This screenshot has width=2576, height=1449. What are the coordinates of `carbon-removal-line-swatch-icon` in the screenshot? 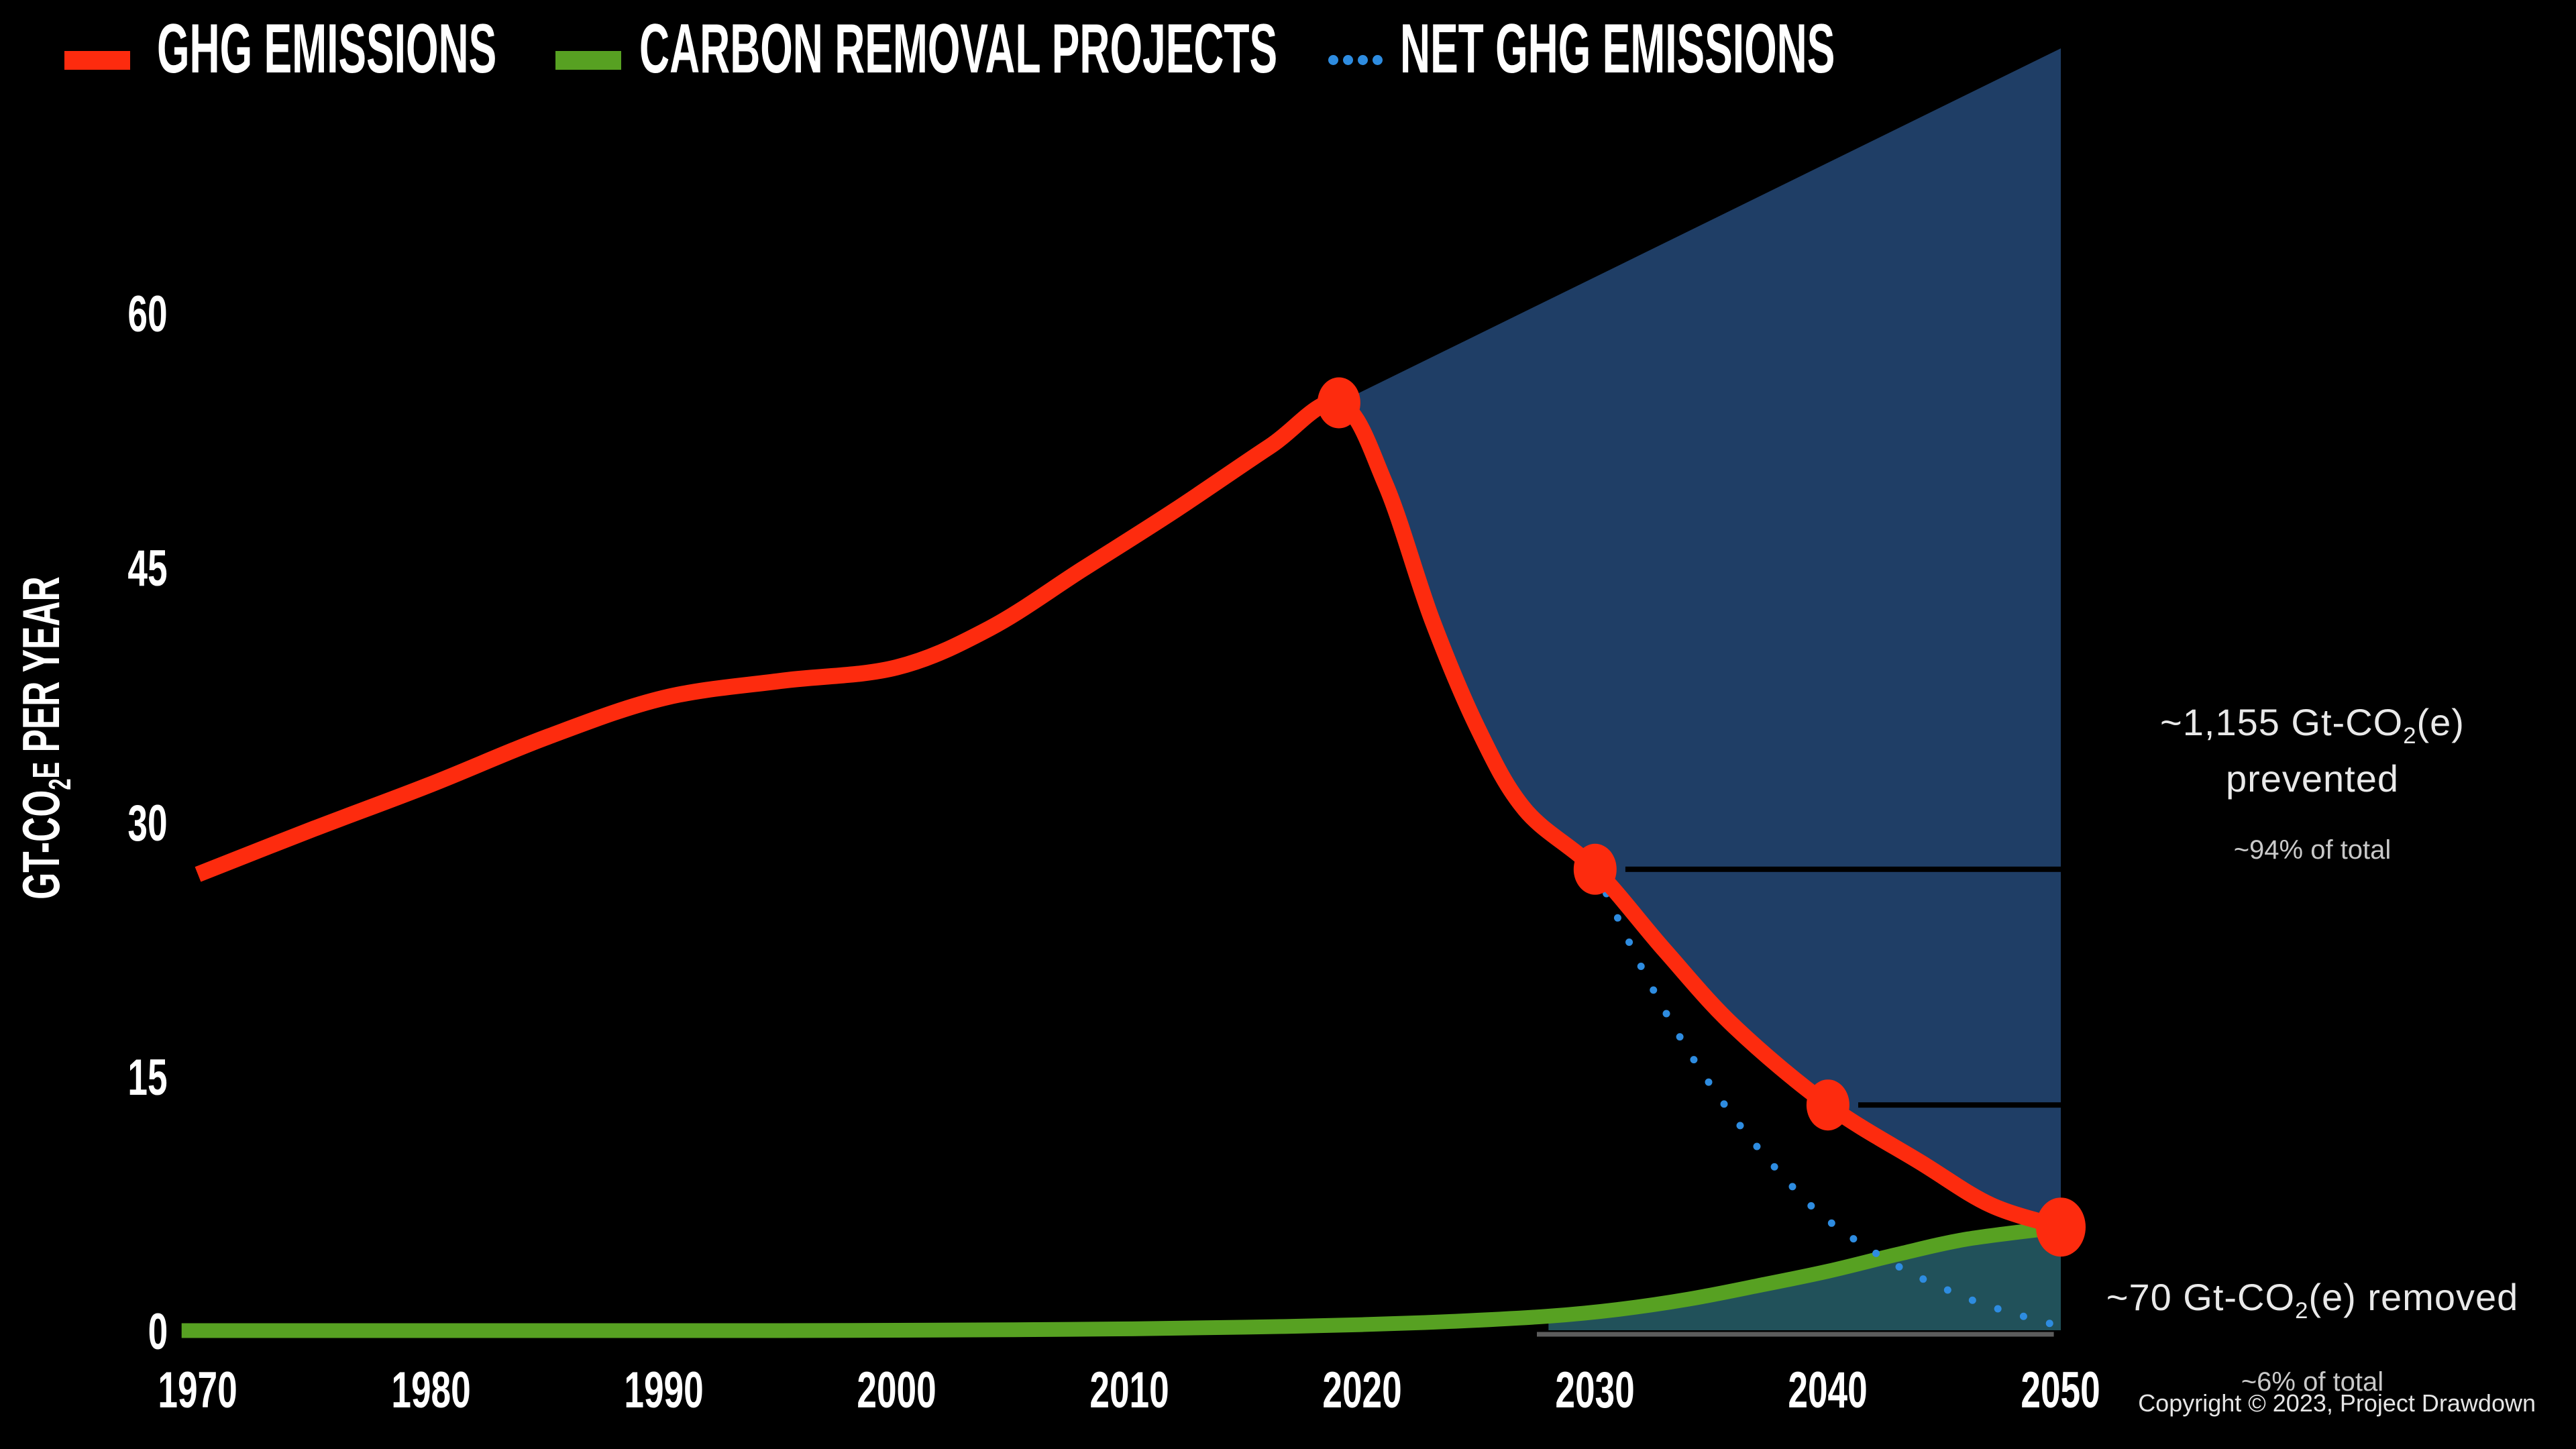 It's located at (588, 60).